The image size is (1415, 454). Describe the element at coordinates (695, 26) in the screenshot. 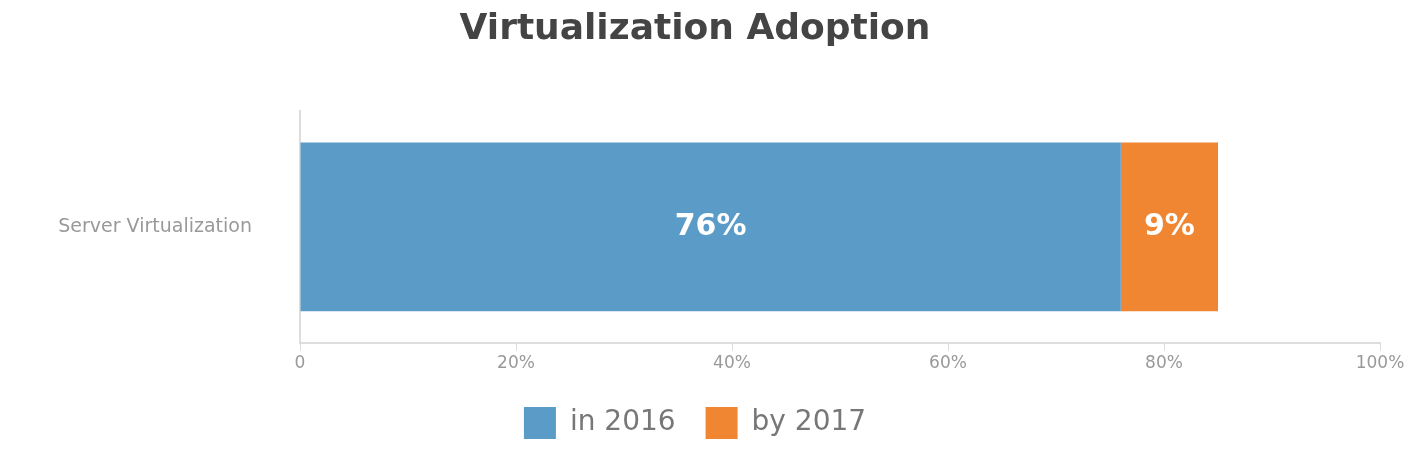

I see `chart-title: Virtualization Adoption` at that location.